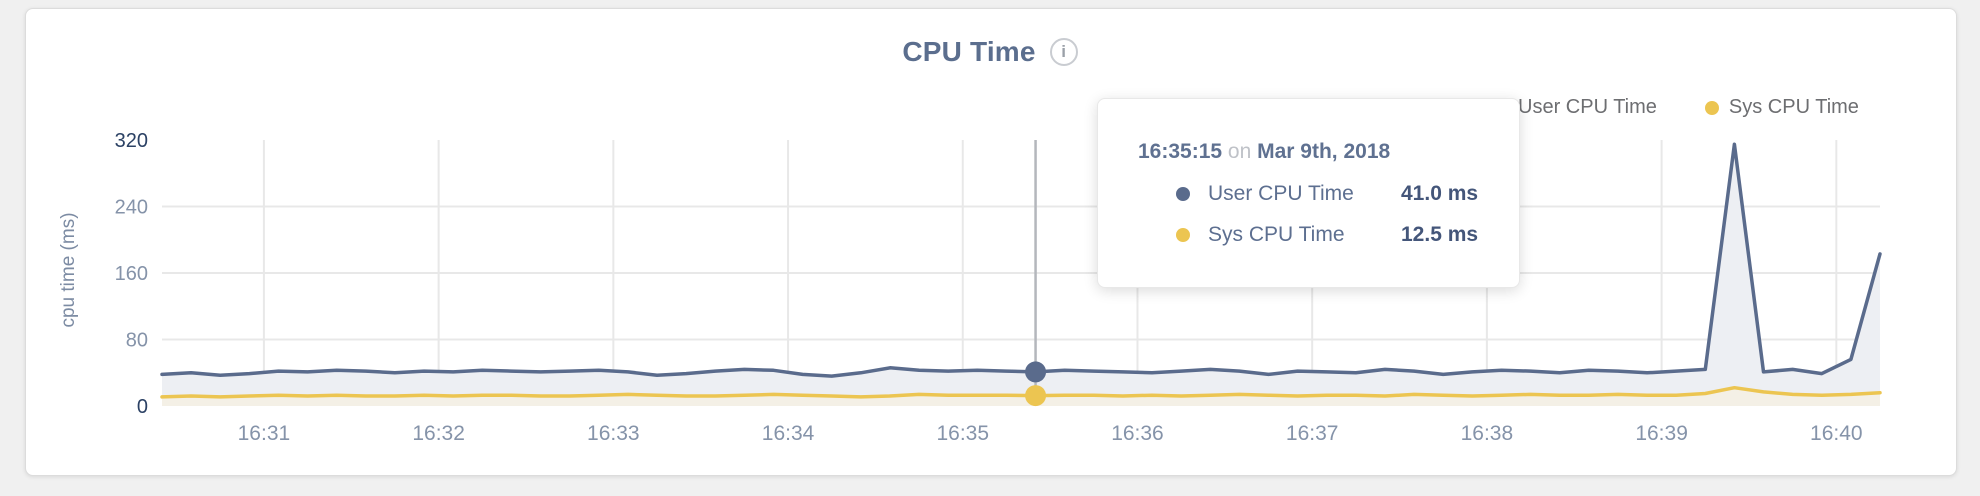 Image resolution: width=1980 pixels, height=496 pixels. What do you see at coordinates (1440, 234) in the screenshot?
I see `tooltip-series-value: 12.5 ms` at bounding box center [1440, 234].